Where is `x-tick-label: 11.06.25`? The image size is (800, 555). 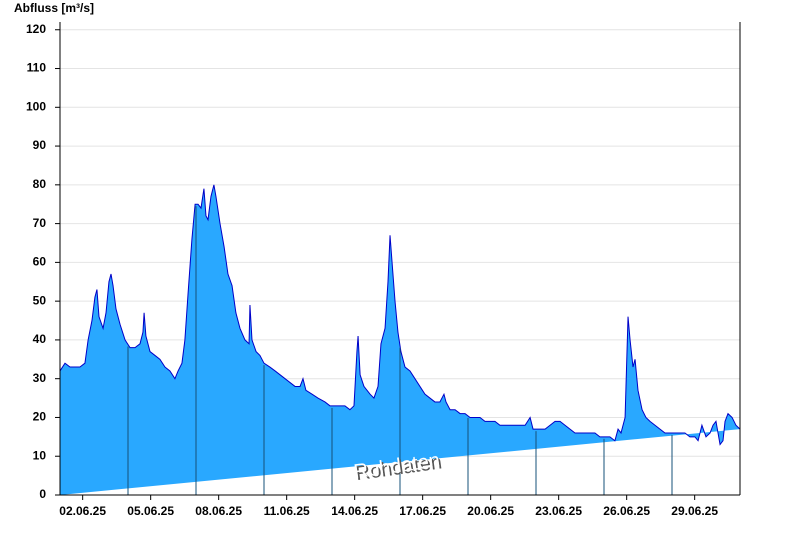
x-tick-label: 11.06.25 is located at coordinates (287, 511).